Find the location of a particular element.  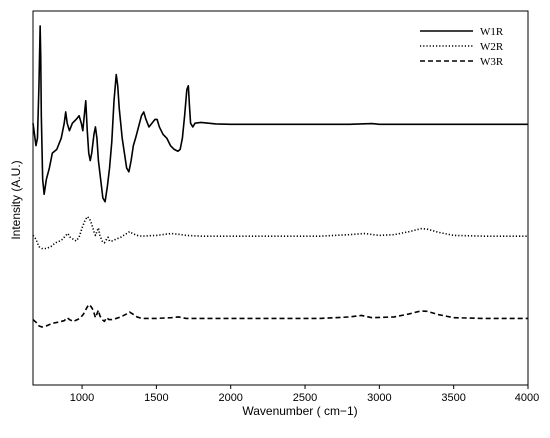

y-axis-title: Intensity (A.U.) is located at coordinates (16, 199).